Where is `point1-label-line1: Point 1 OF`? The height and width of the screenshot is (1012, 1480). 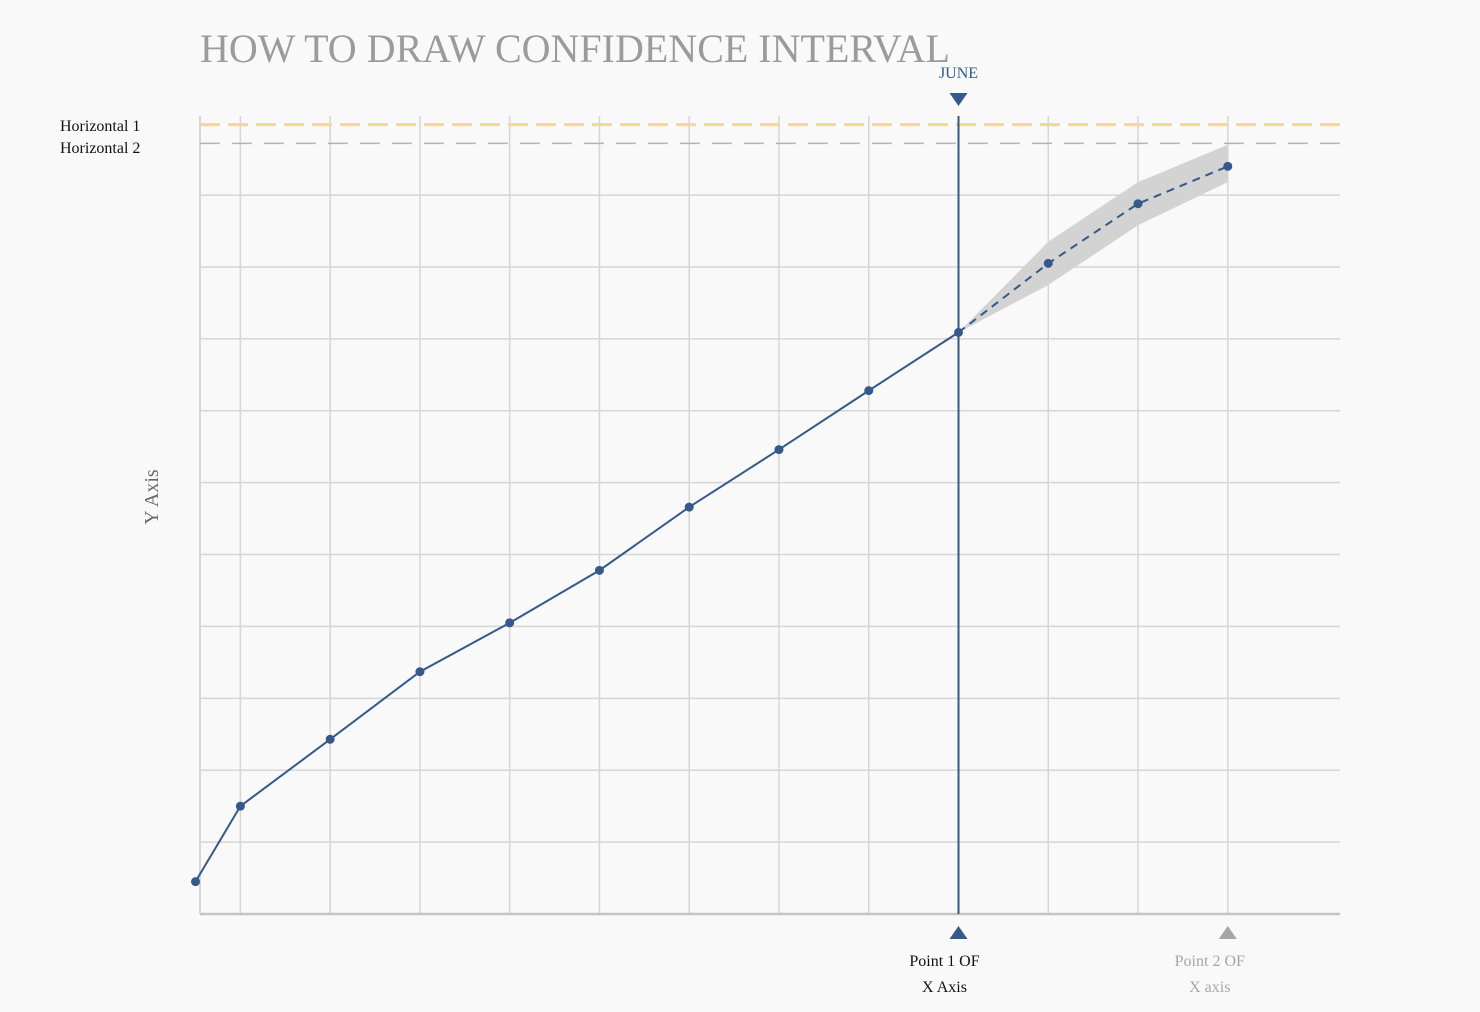 point1-label-line1: Point 1 OF is located at coordinates (944, 961).